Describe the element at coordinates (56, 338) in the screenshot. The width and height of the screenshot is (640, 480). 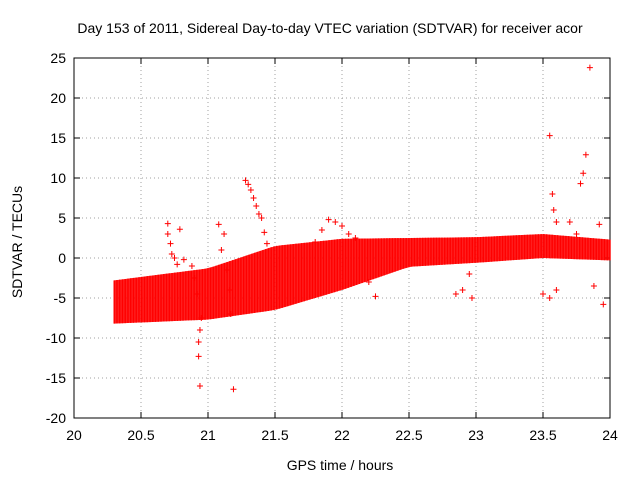
I see `y-tick-label: -10` at that location.